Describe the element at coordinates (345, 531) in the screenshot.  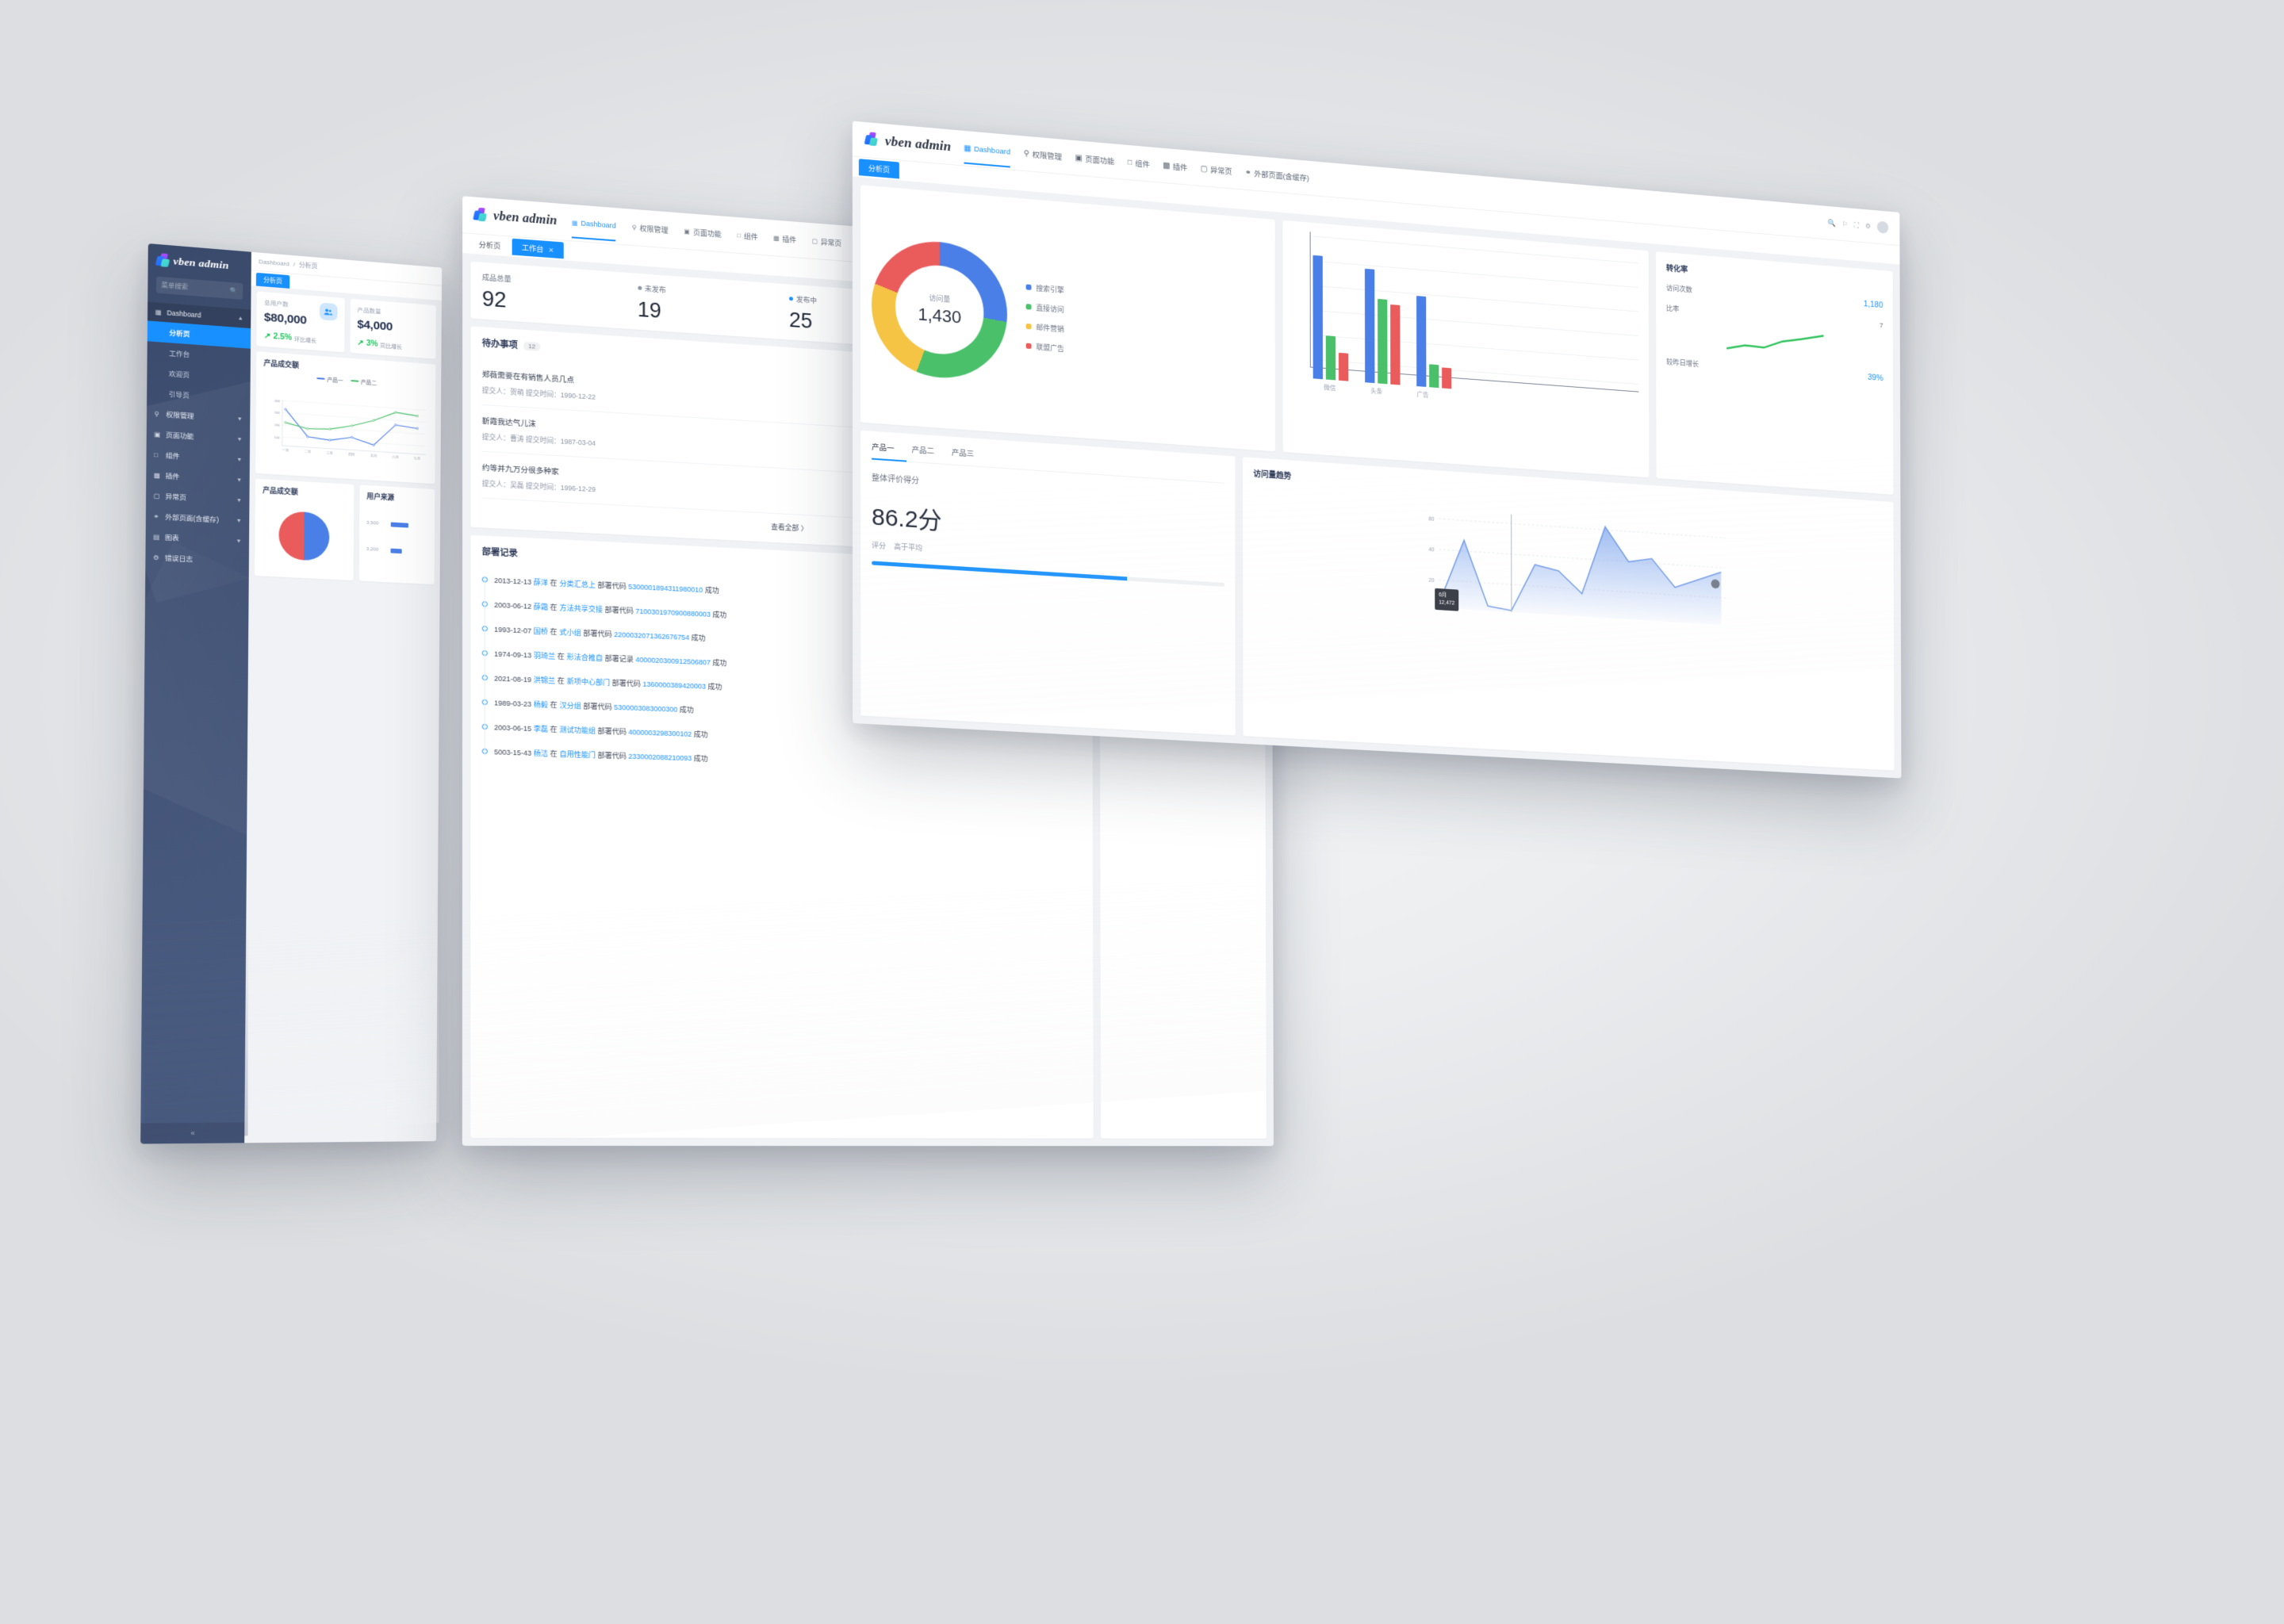
I see `bottom-cards: 产品成交额 用户来源 3,500 3,200` at that location.